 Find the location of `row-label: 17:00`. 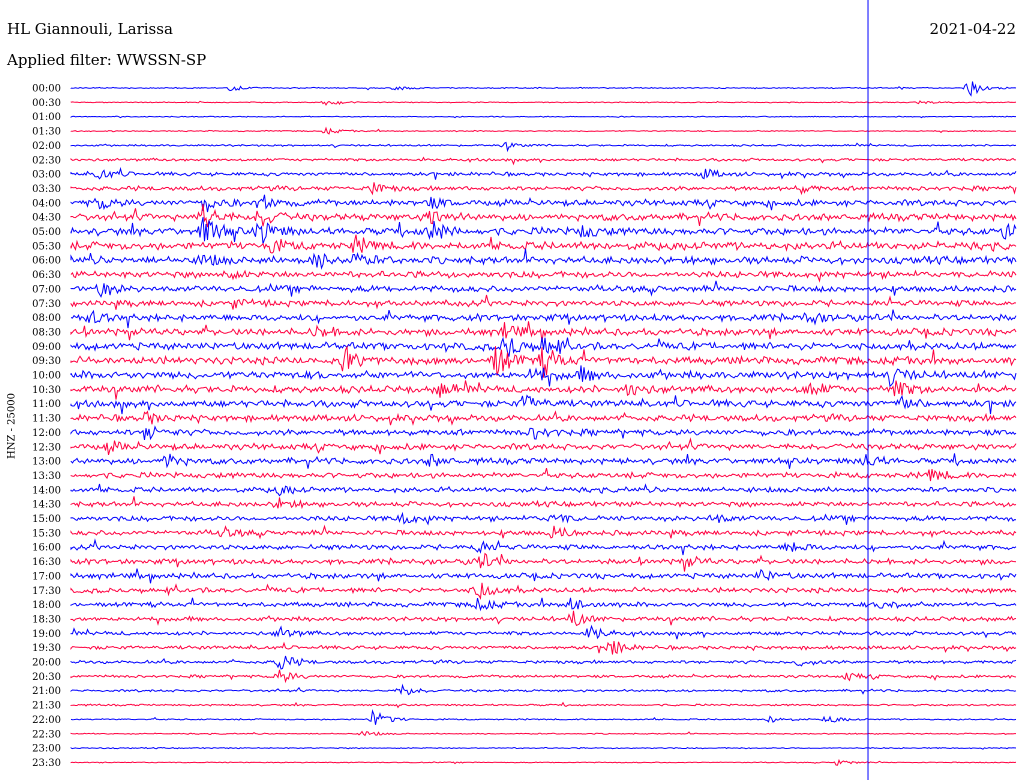

row-label: 17:00 is located at coordinates (46, 576).